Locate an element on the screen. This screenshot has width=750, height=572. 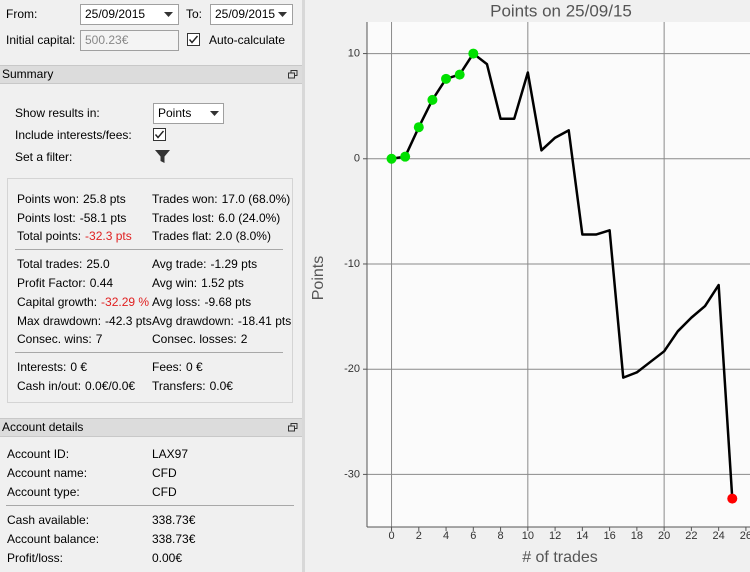
stat-value: -42.3 pts is located at coordinates (128, 320).